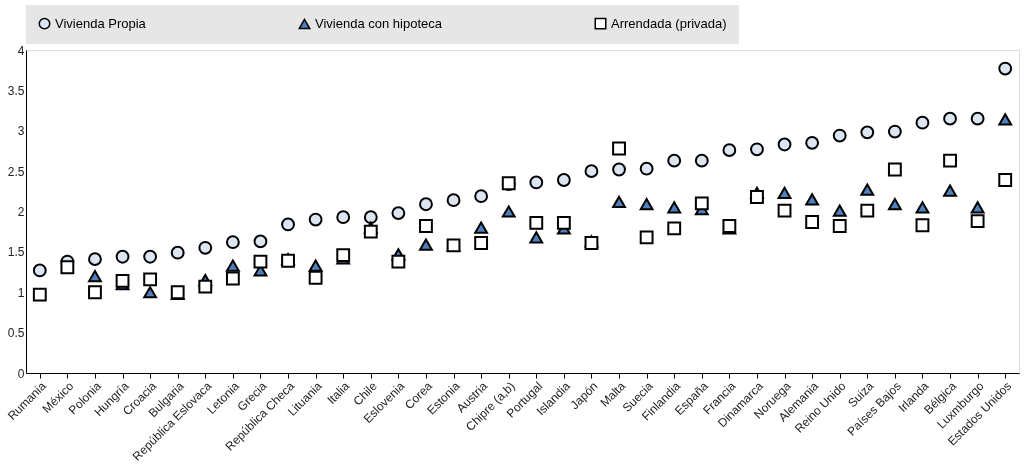 This screenshot has width=1024, height=468. I want to click on y-tick-label: 1.5, so click(16, 252).